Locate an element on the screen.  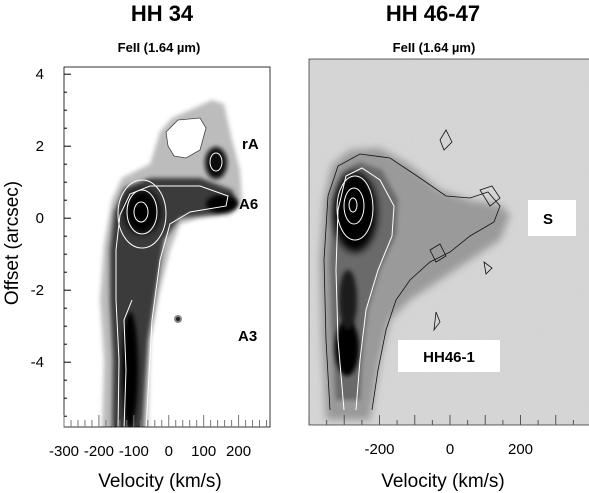
hh34-y-ticks is located at coordinates (67, 245).